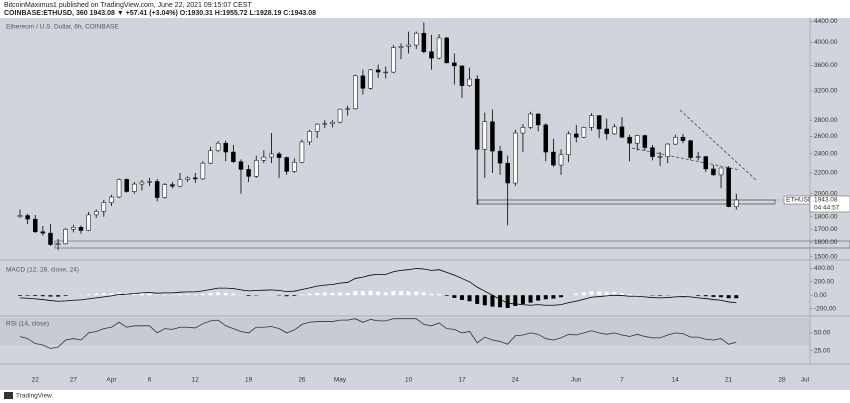 Image resolution: width=850 pixels, height=403 pixels. What do you see at coordinates (826, 200) in the screenshot?
I see `price-label: 1943.08` at bounding box center [826, 200].